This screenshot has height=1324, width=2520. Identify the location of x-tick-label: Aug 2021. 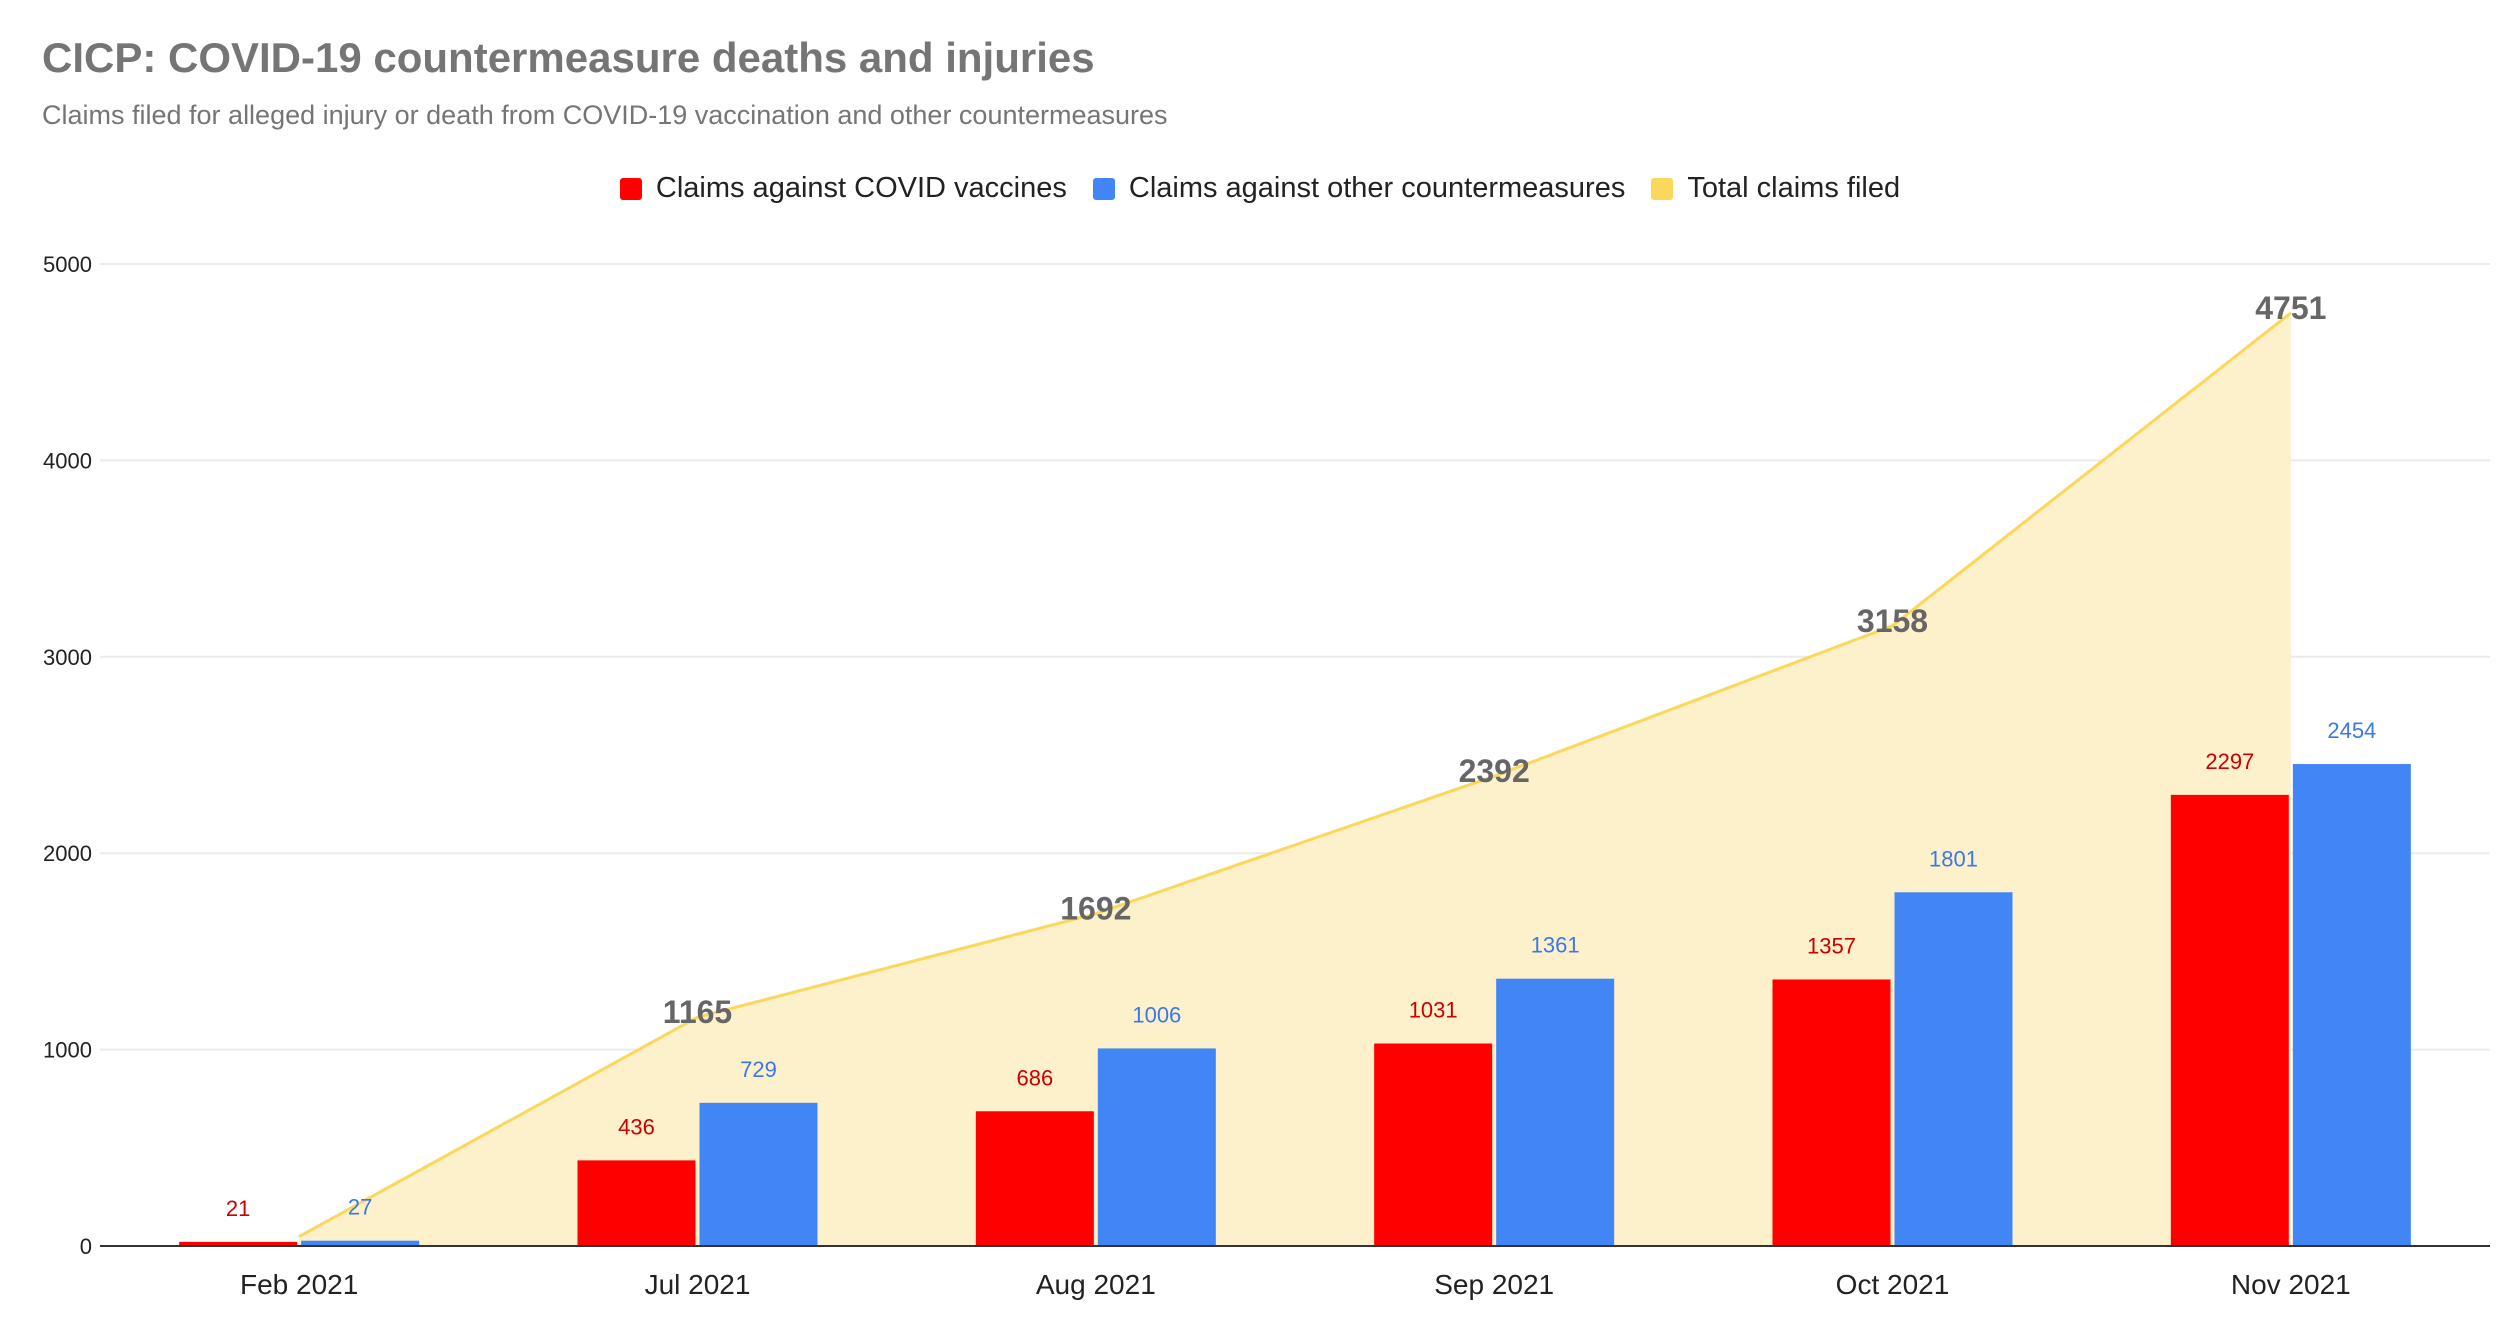
(1096, 1284).